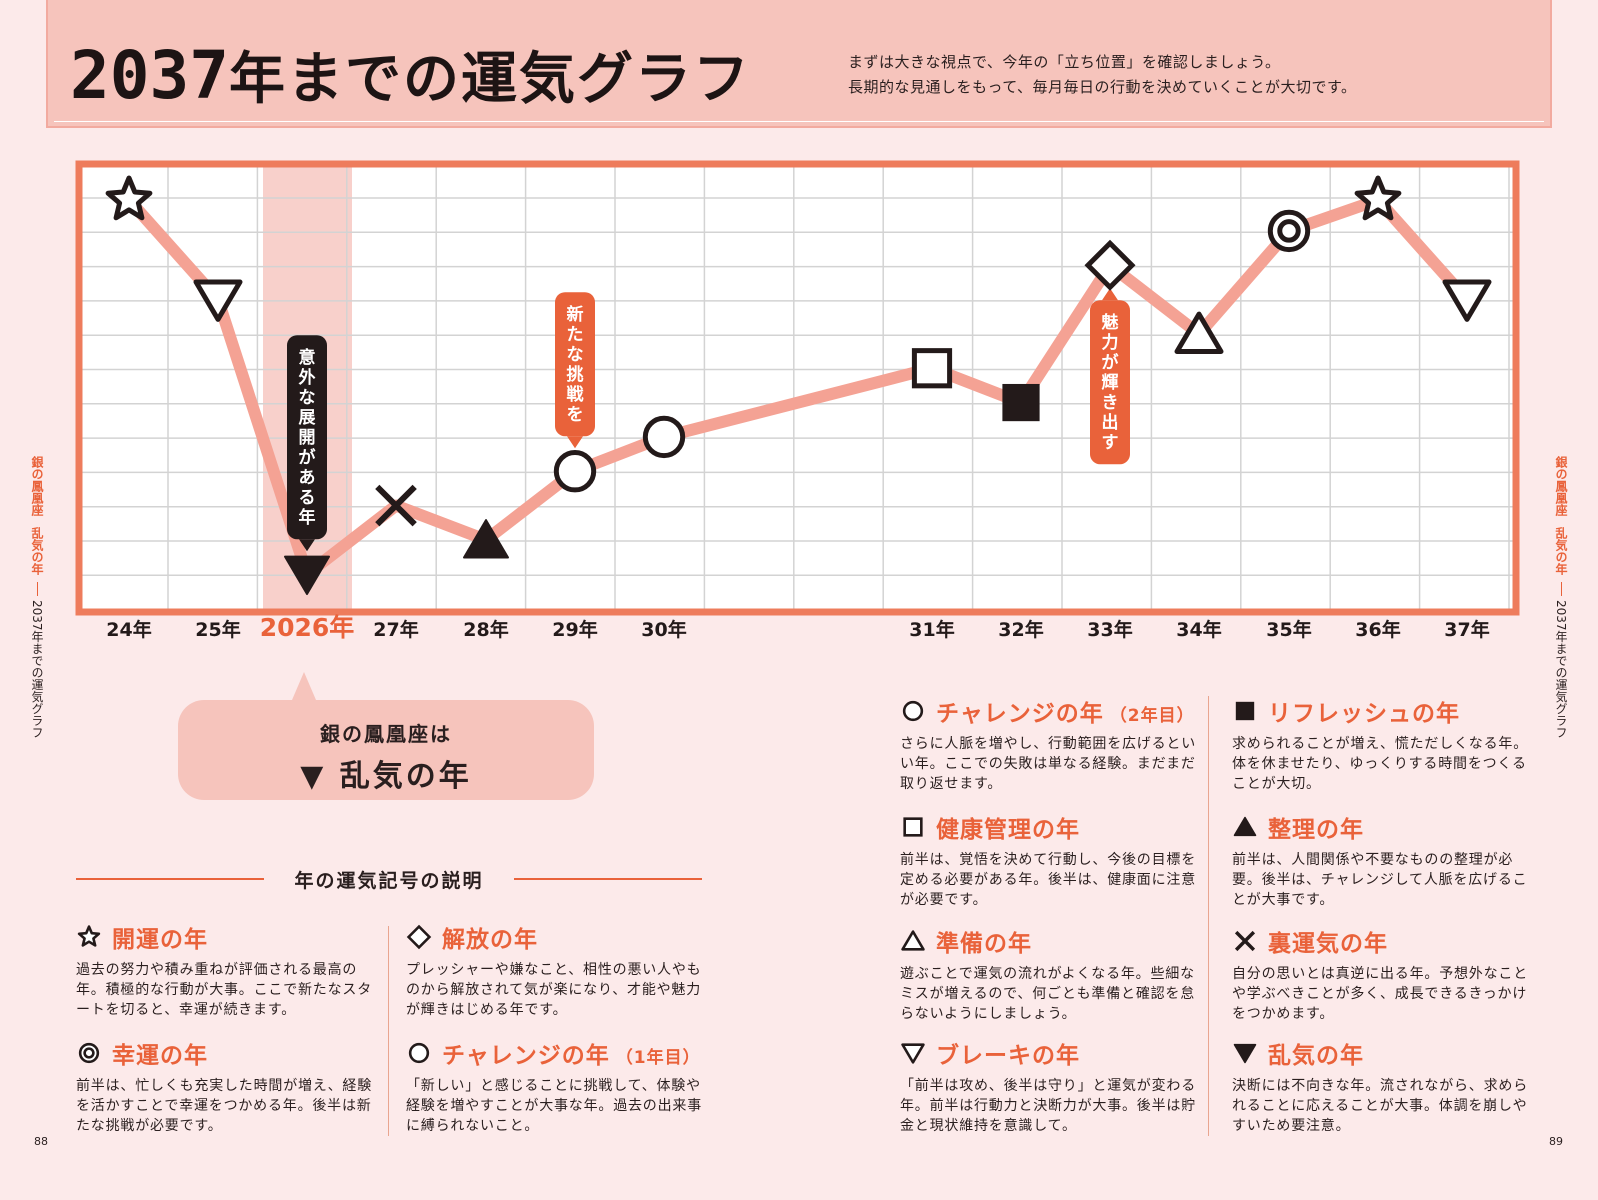 This screenshot has height=1200, width=1598. Describe the element at coordinates (389, 879) in the screenshot. I see `legend-section-title: 年の運気記号の説明` at that location.